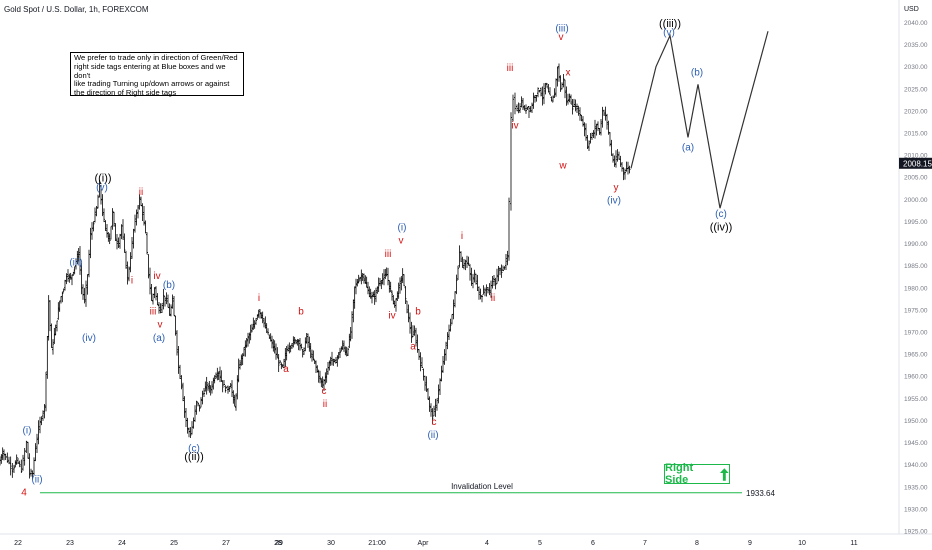 The height and width of the screenshot is (550, 932). What do you see at coordinates (562, 165) in the screenshot?
I see `wave-label-red: w` at bounding box center [562, 165].